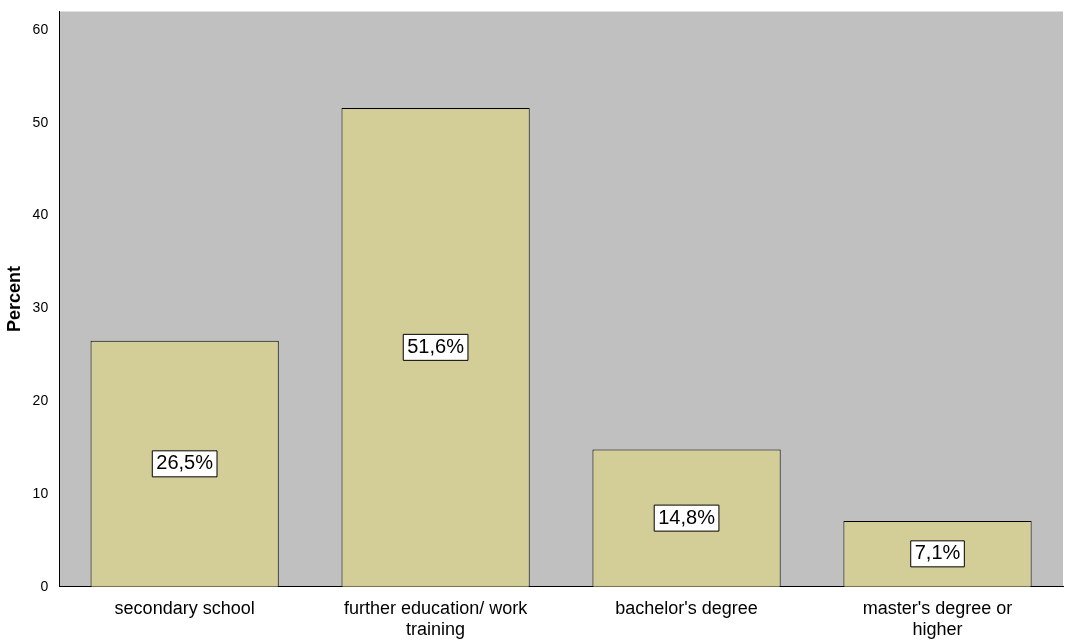 The image size is (1073, 644). I want to click on y-axis-title: Percent, so click(13, 299).